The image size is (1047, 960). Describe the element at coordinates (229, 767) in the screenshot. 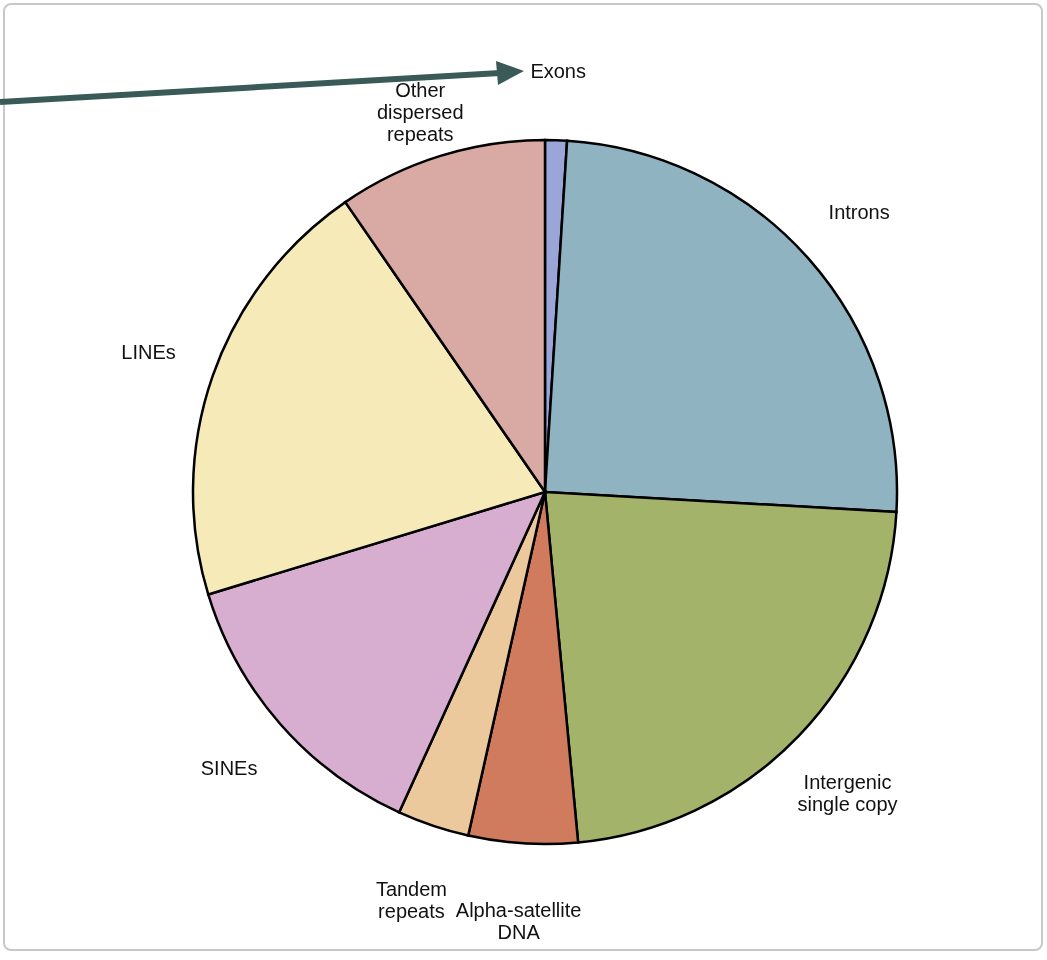

I see `slice-label: SINEs` at that location.